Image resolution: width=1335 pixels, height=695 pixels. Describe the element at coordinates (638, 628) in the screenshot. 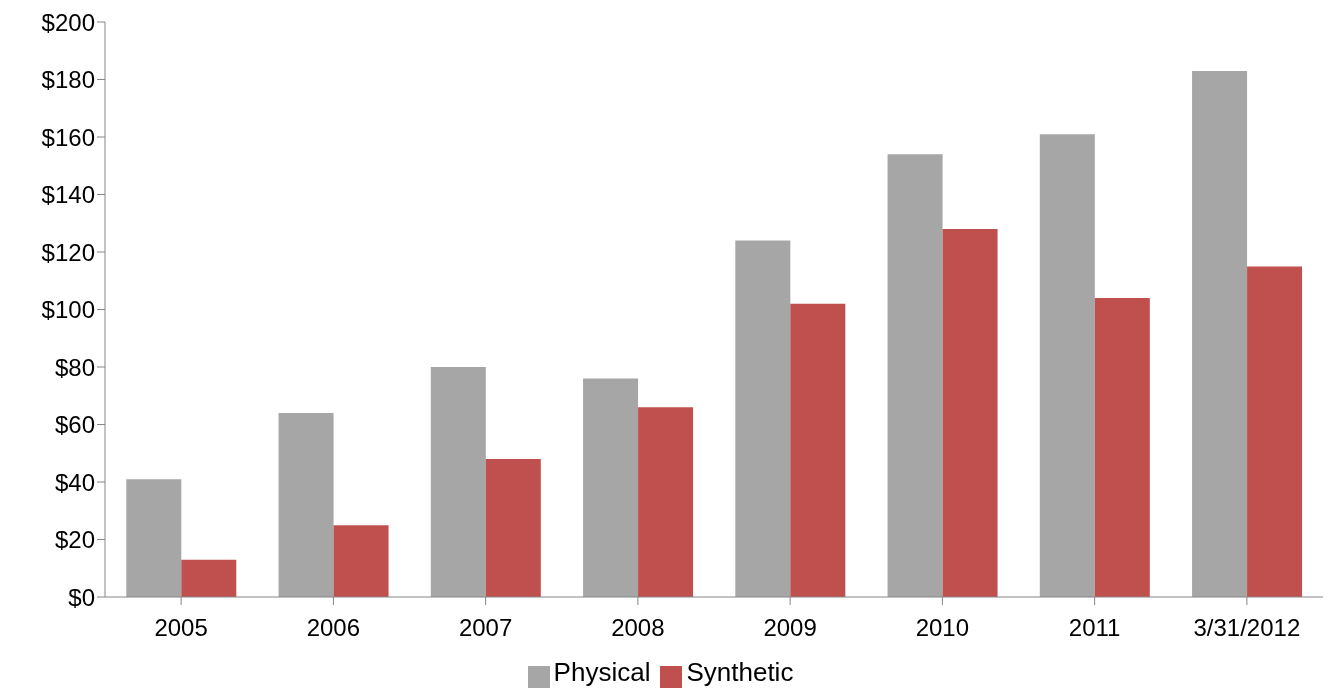

I see `x-tick-label: 2008` at that location.